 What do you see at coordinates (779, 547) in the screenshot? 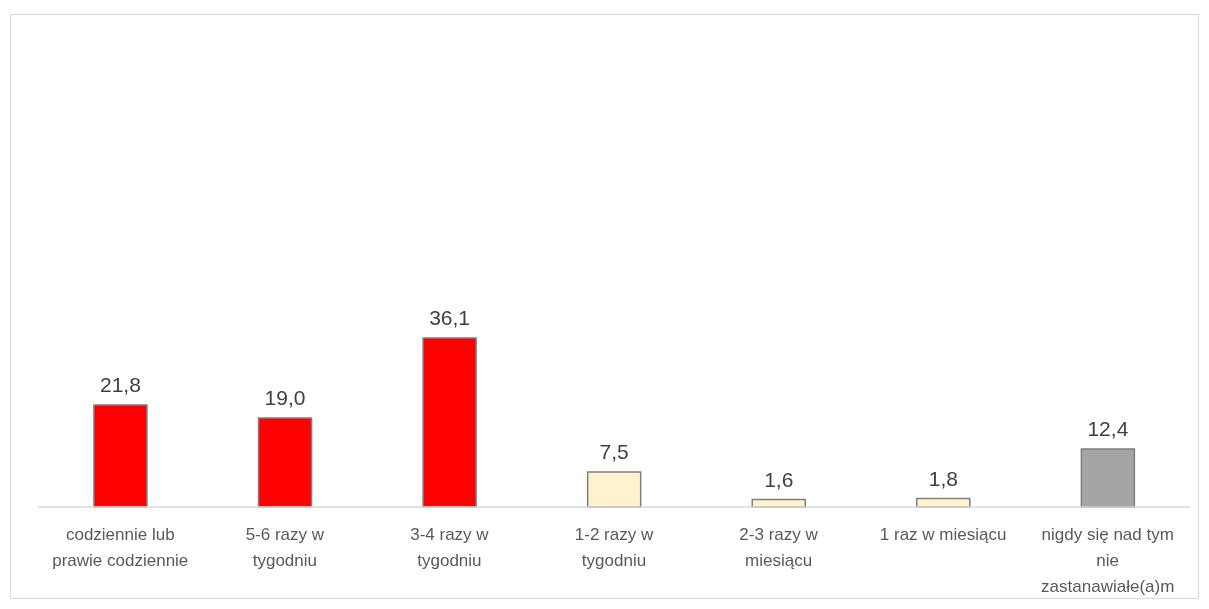
I see `x-tick-label: 2-3 razy w miesiącu` at bounding box center [779, 547].